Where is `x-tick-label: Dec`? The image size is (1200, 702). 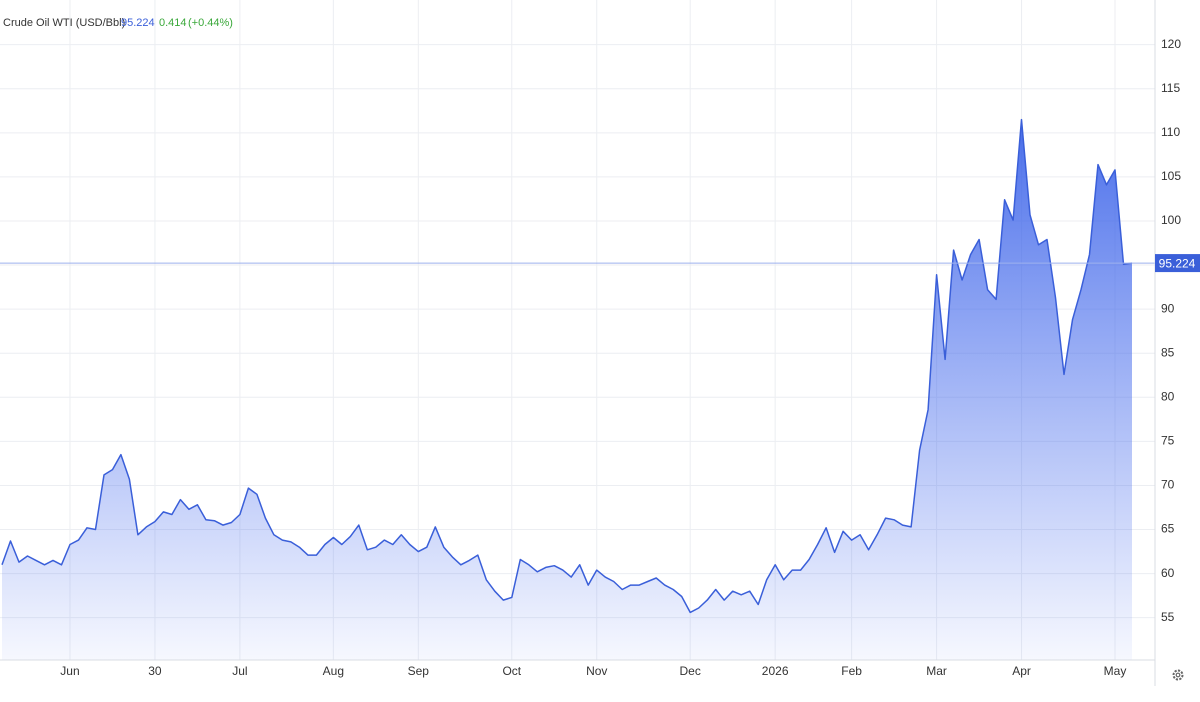 x-tick-label: Dec is located at coordinates (690, 671).